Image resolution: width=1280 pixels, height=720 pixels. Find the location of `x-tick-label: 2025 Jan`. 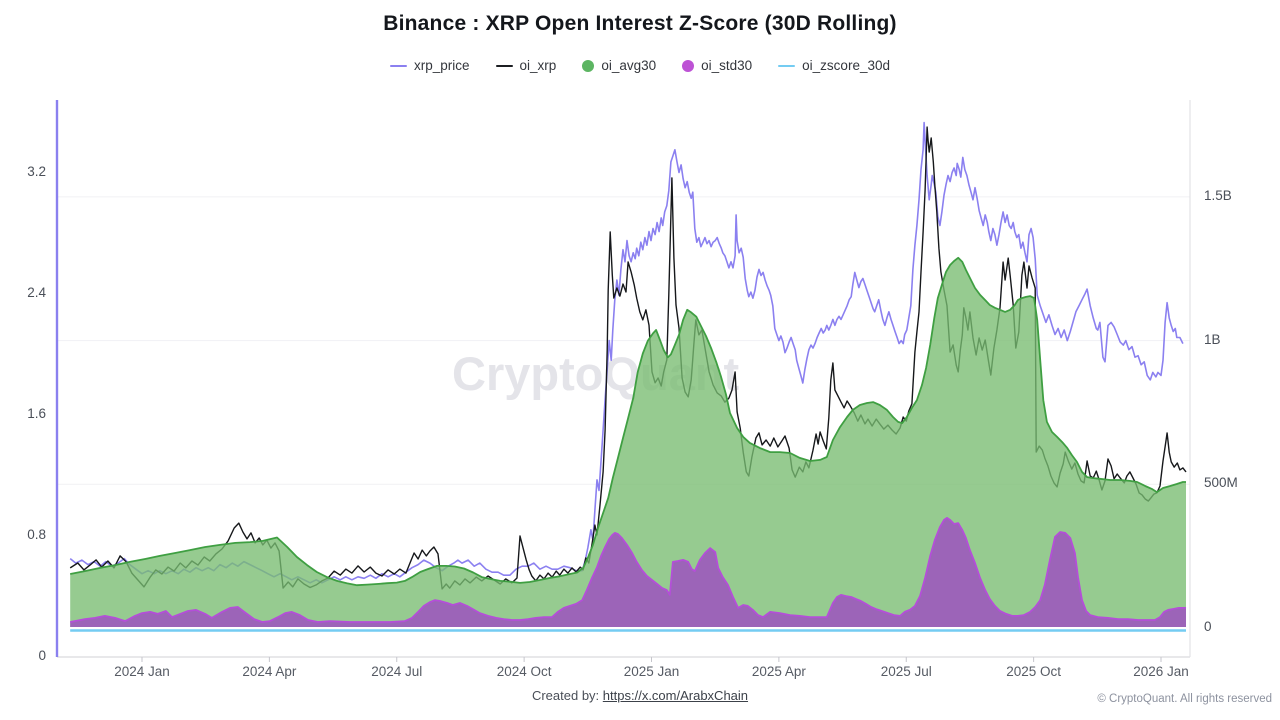

x-tick-label: 2025 Jan is located at coordinates (651, 671).